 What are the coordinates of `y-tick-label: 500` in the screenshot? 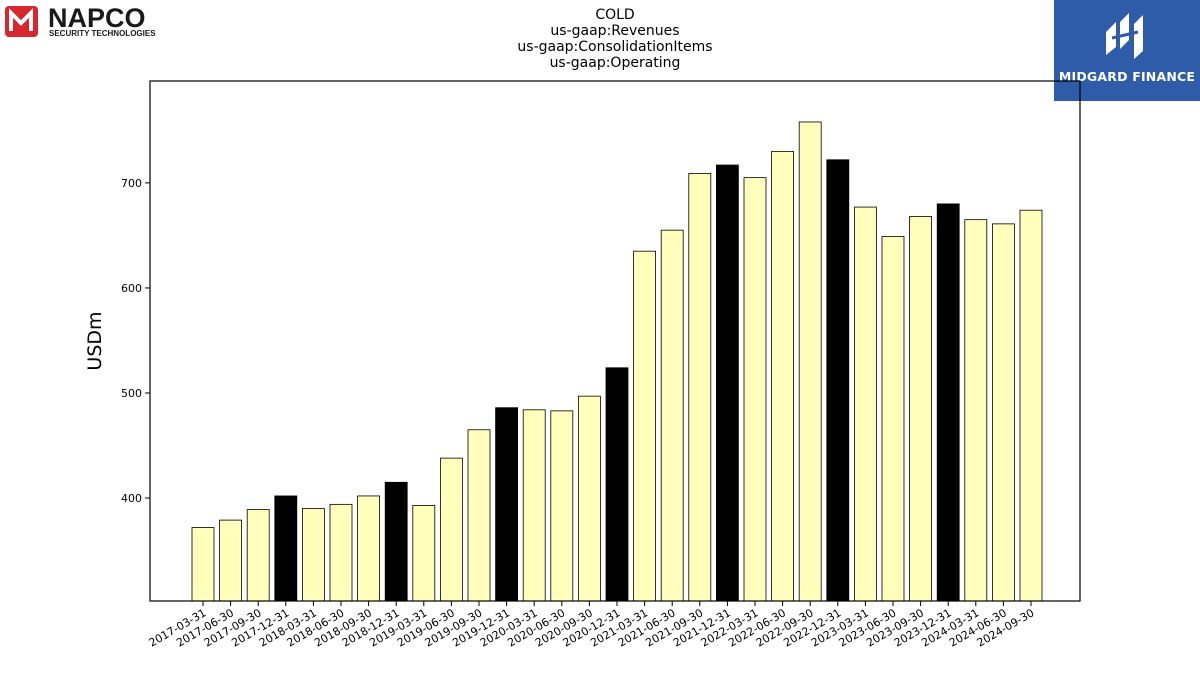 It's located at (131, 393).